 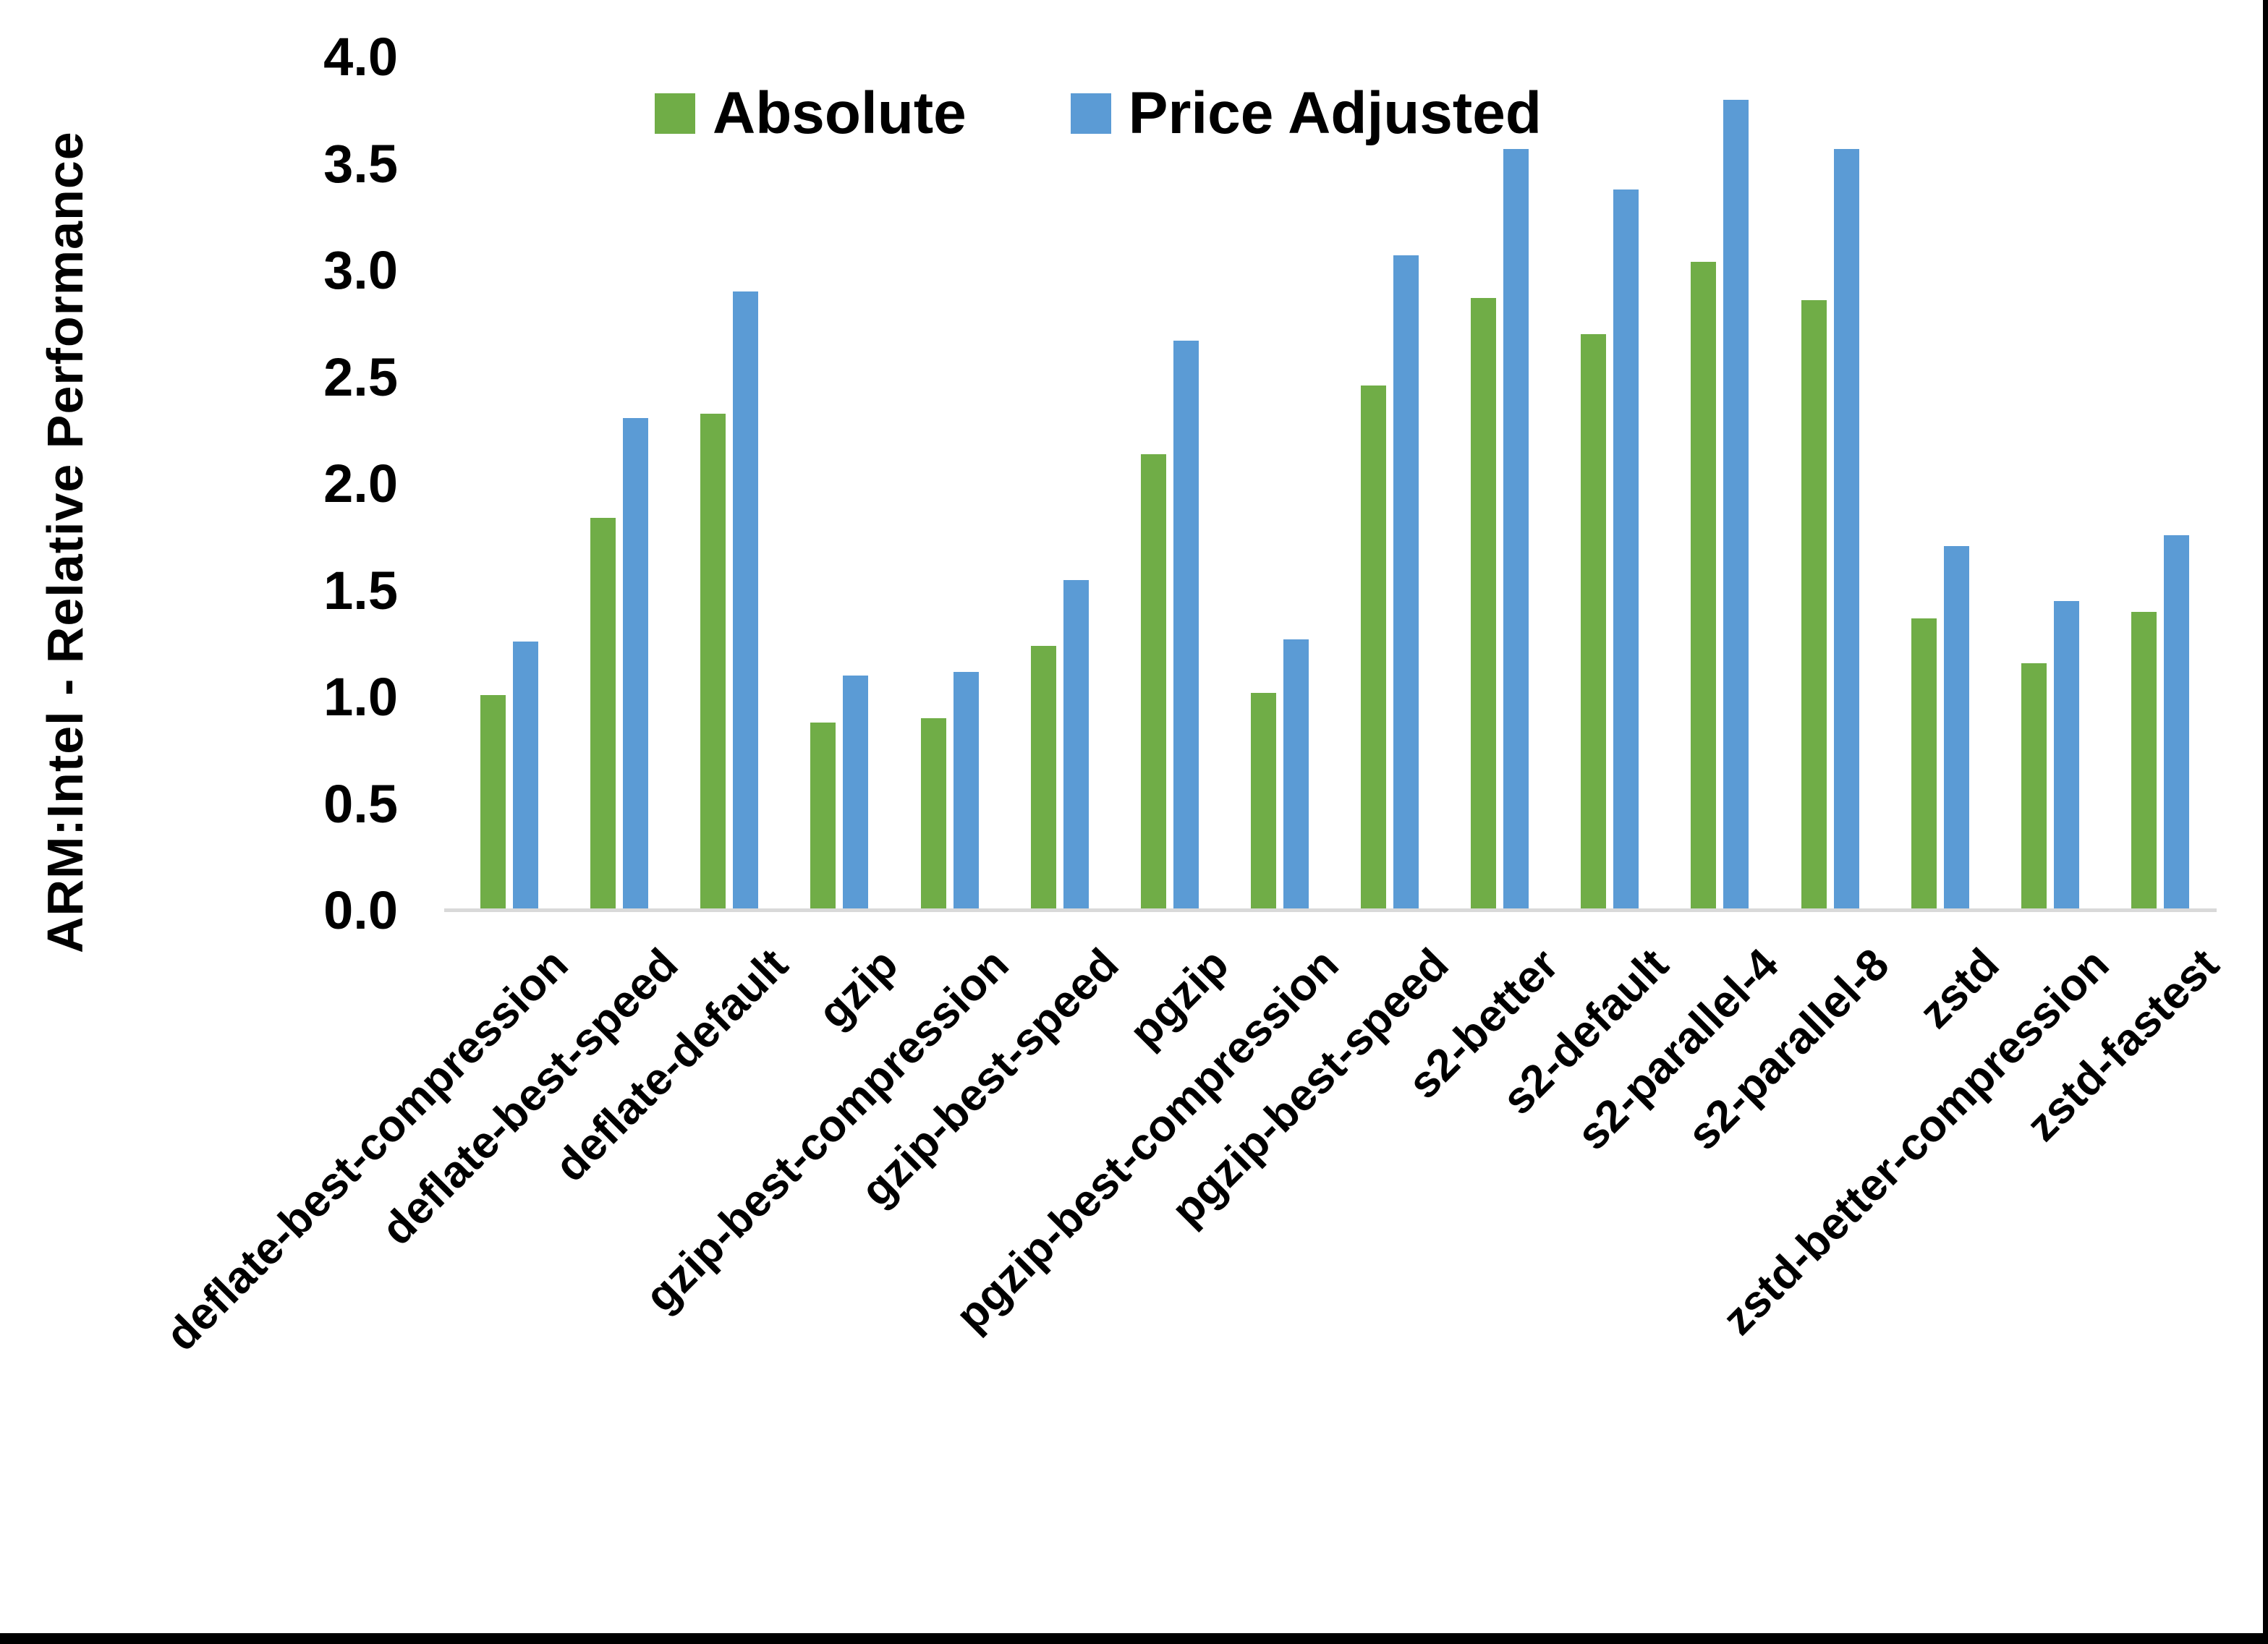 I want to click on bar-group-pgzip-best-compression, so click(x=1280, y=484).